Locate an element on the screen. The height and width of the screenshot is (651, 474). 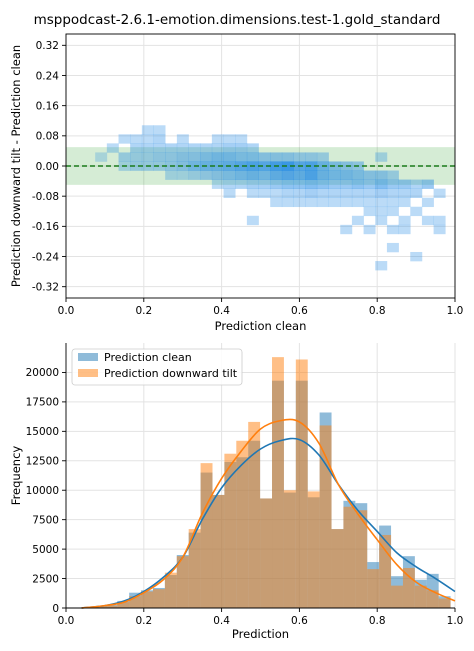
legend-box is located at coordinates (157, 367).